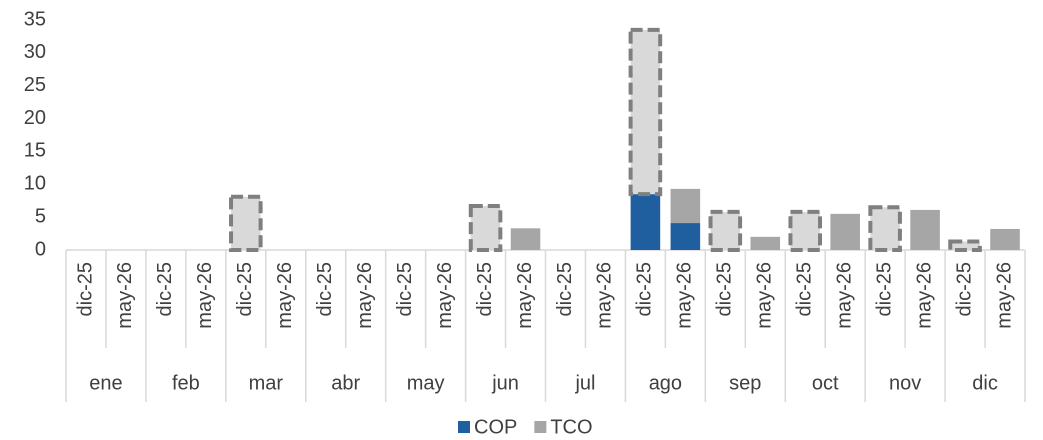 The width and height of the screenshot is (1043, 440). Describe the element at coordinates (35, 19) in the screenshot. I see `y-tick-label: 35` at that location.